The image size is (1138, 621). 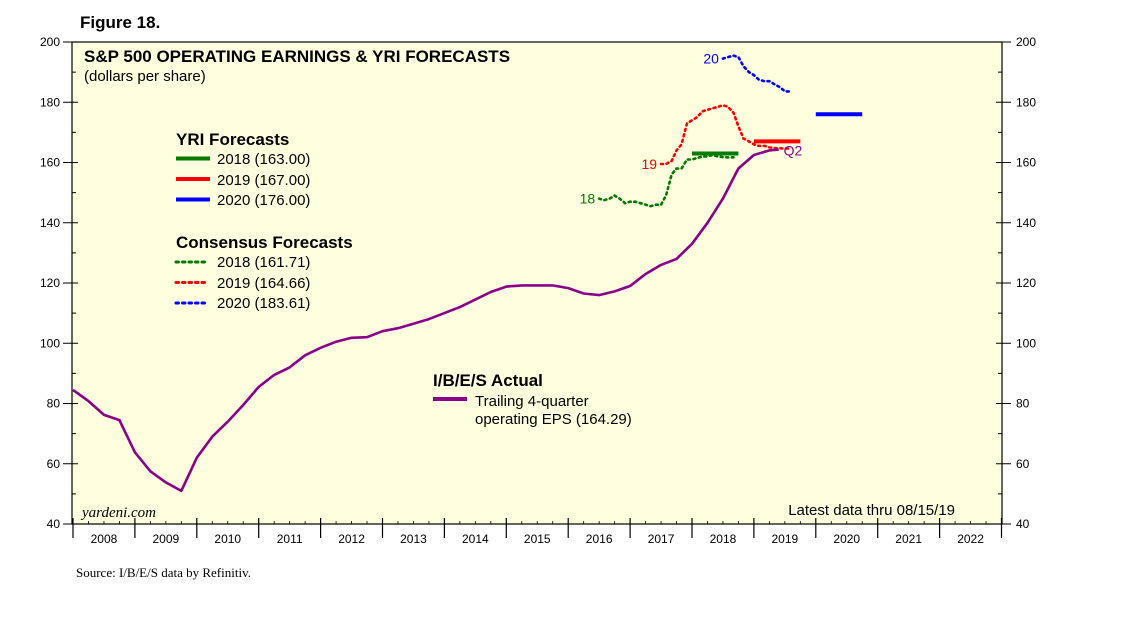 What do you see at coordinates (553, 419) in the screenshot?
I see `actual-legend-label-line2: operating EPS (164.29)` at bounding box center [553, 419].